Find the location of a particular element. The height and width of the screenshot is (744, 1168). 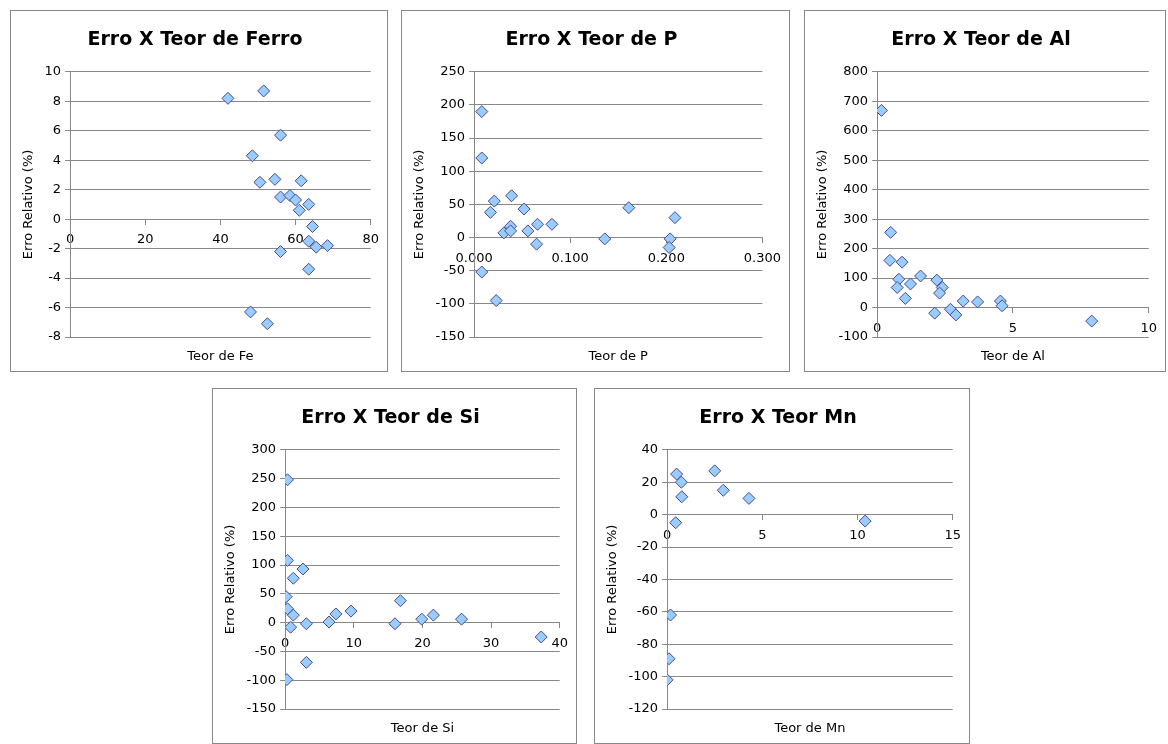

x-axis-title: Teor de Mn is located at coordinates (809, 727).